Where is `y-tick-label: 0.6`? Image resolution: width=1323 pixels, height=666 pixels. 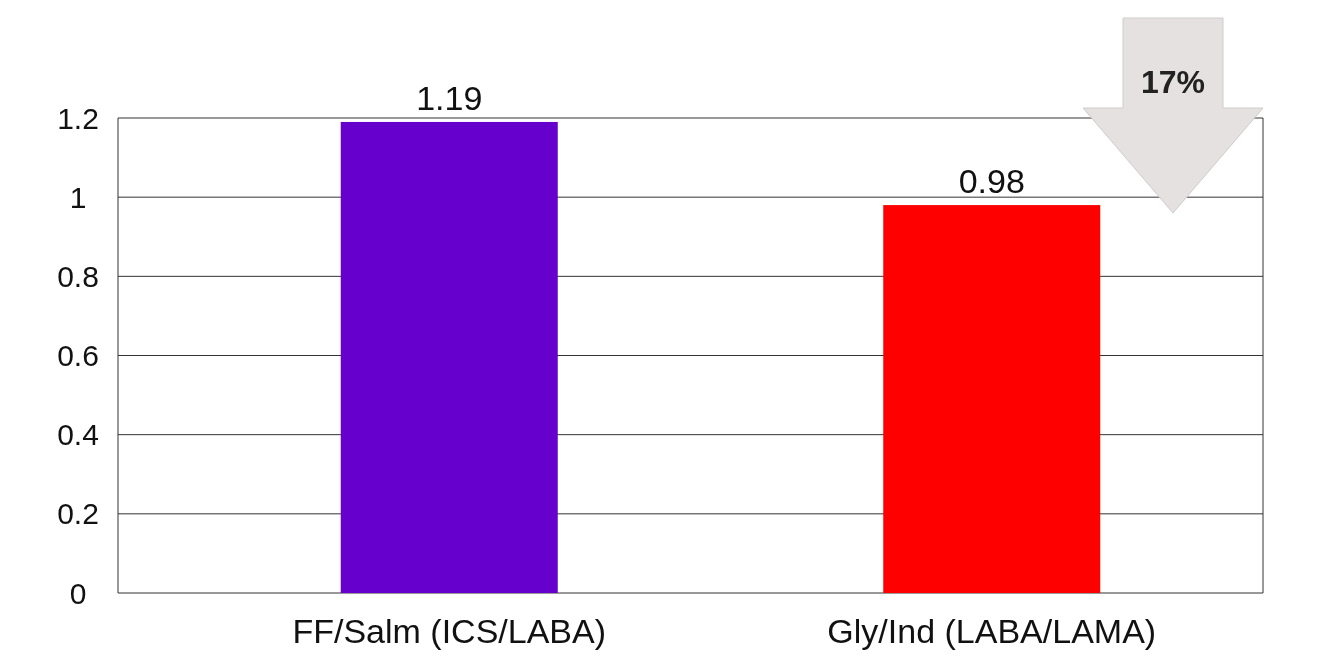
y-tick-label: 0.6 is located at coordinates (78, 355).